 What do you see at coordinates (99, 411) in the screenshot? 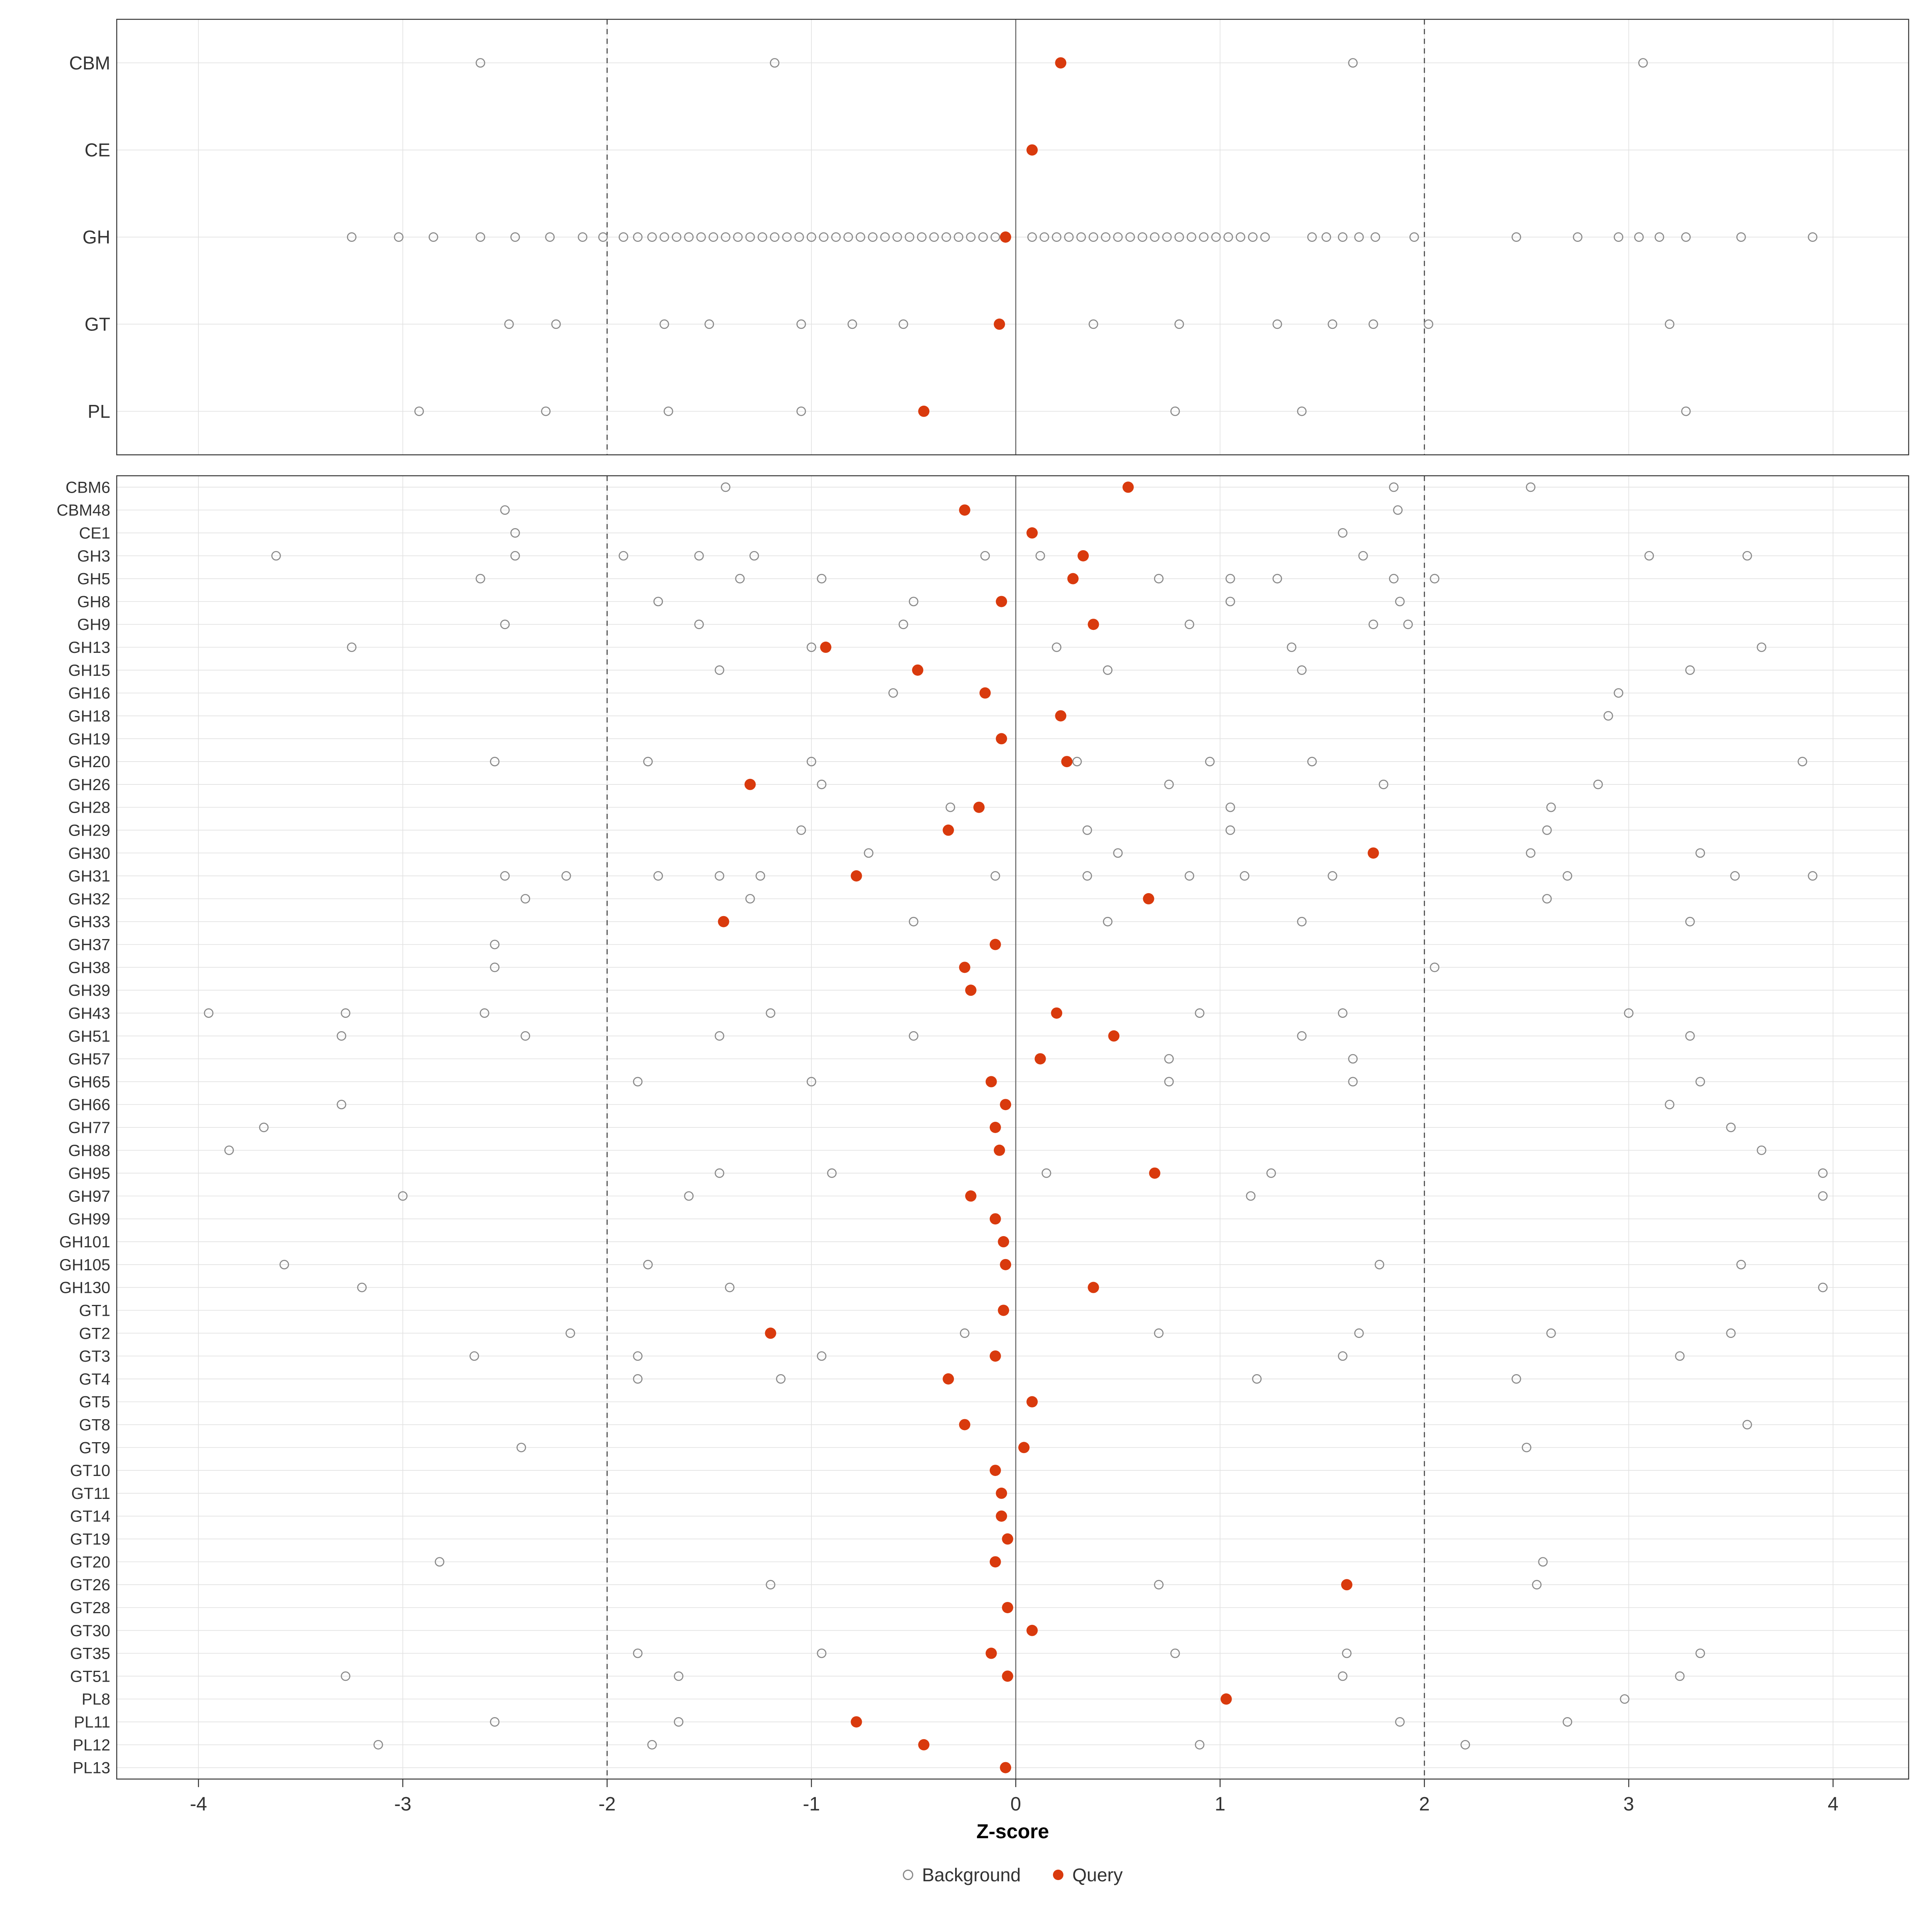
I see `category-label: PL` at bounding box center [99, 411].